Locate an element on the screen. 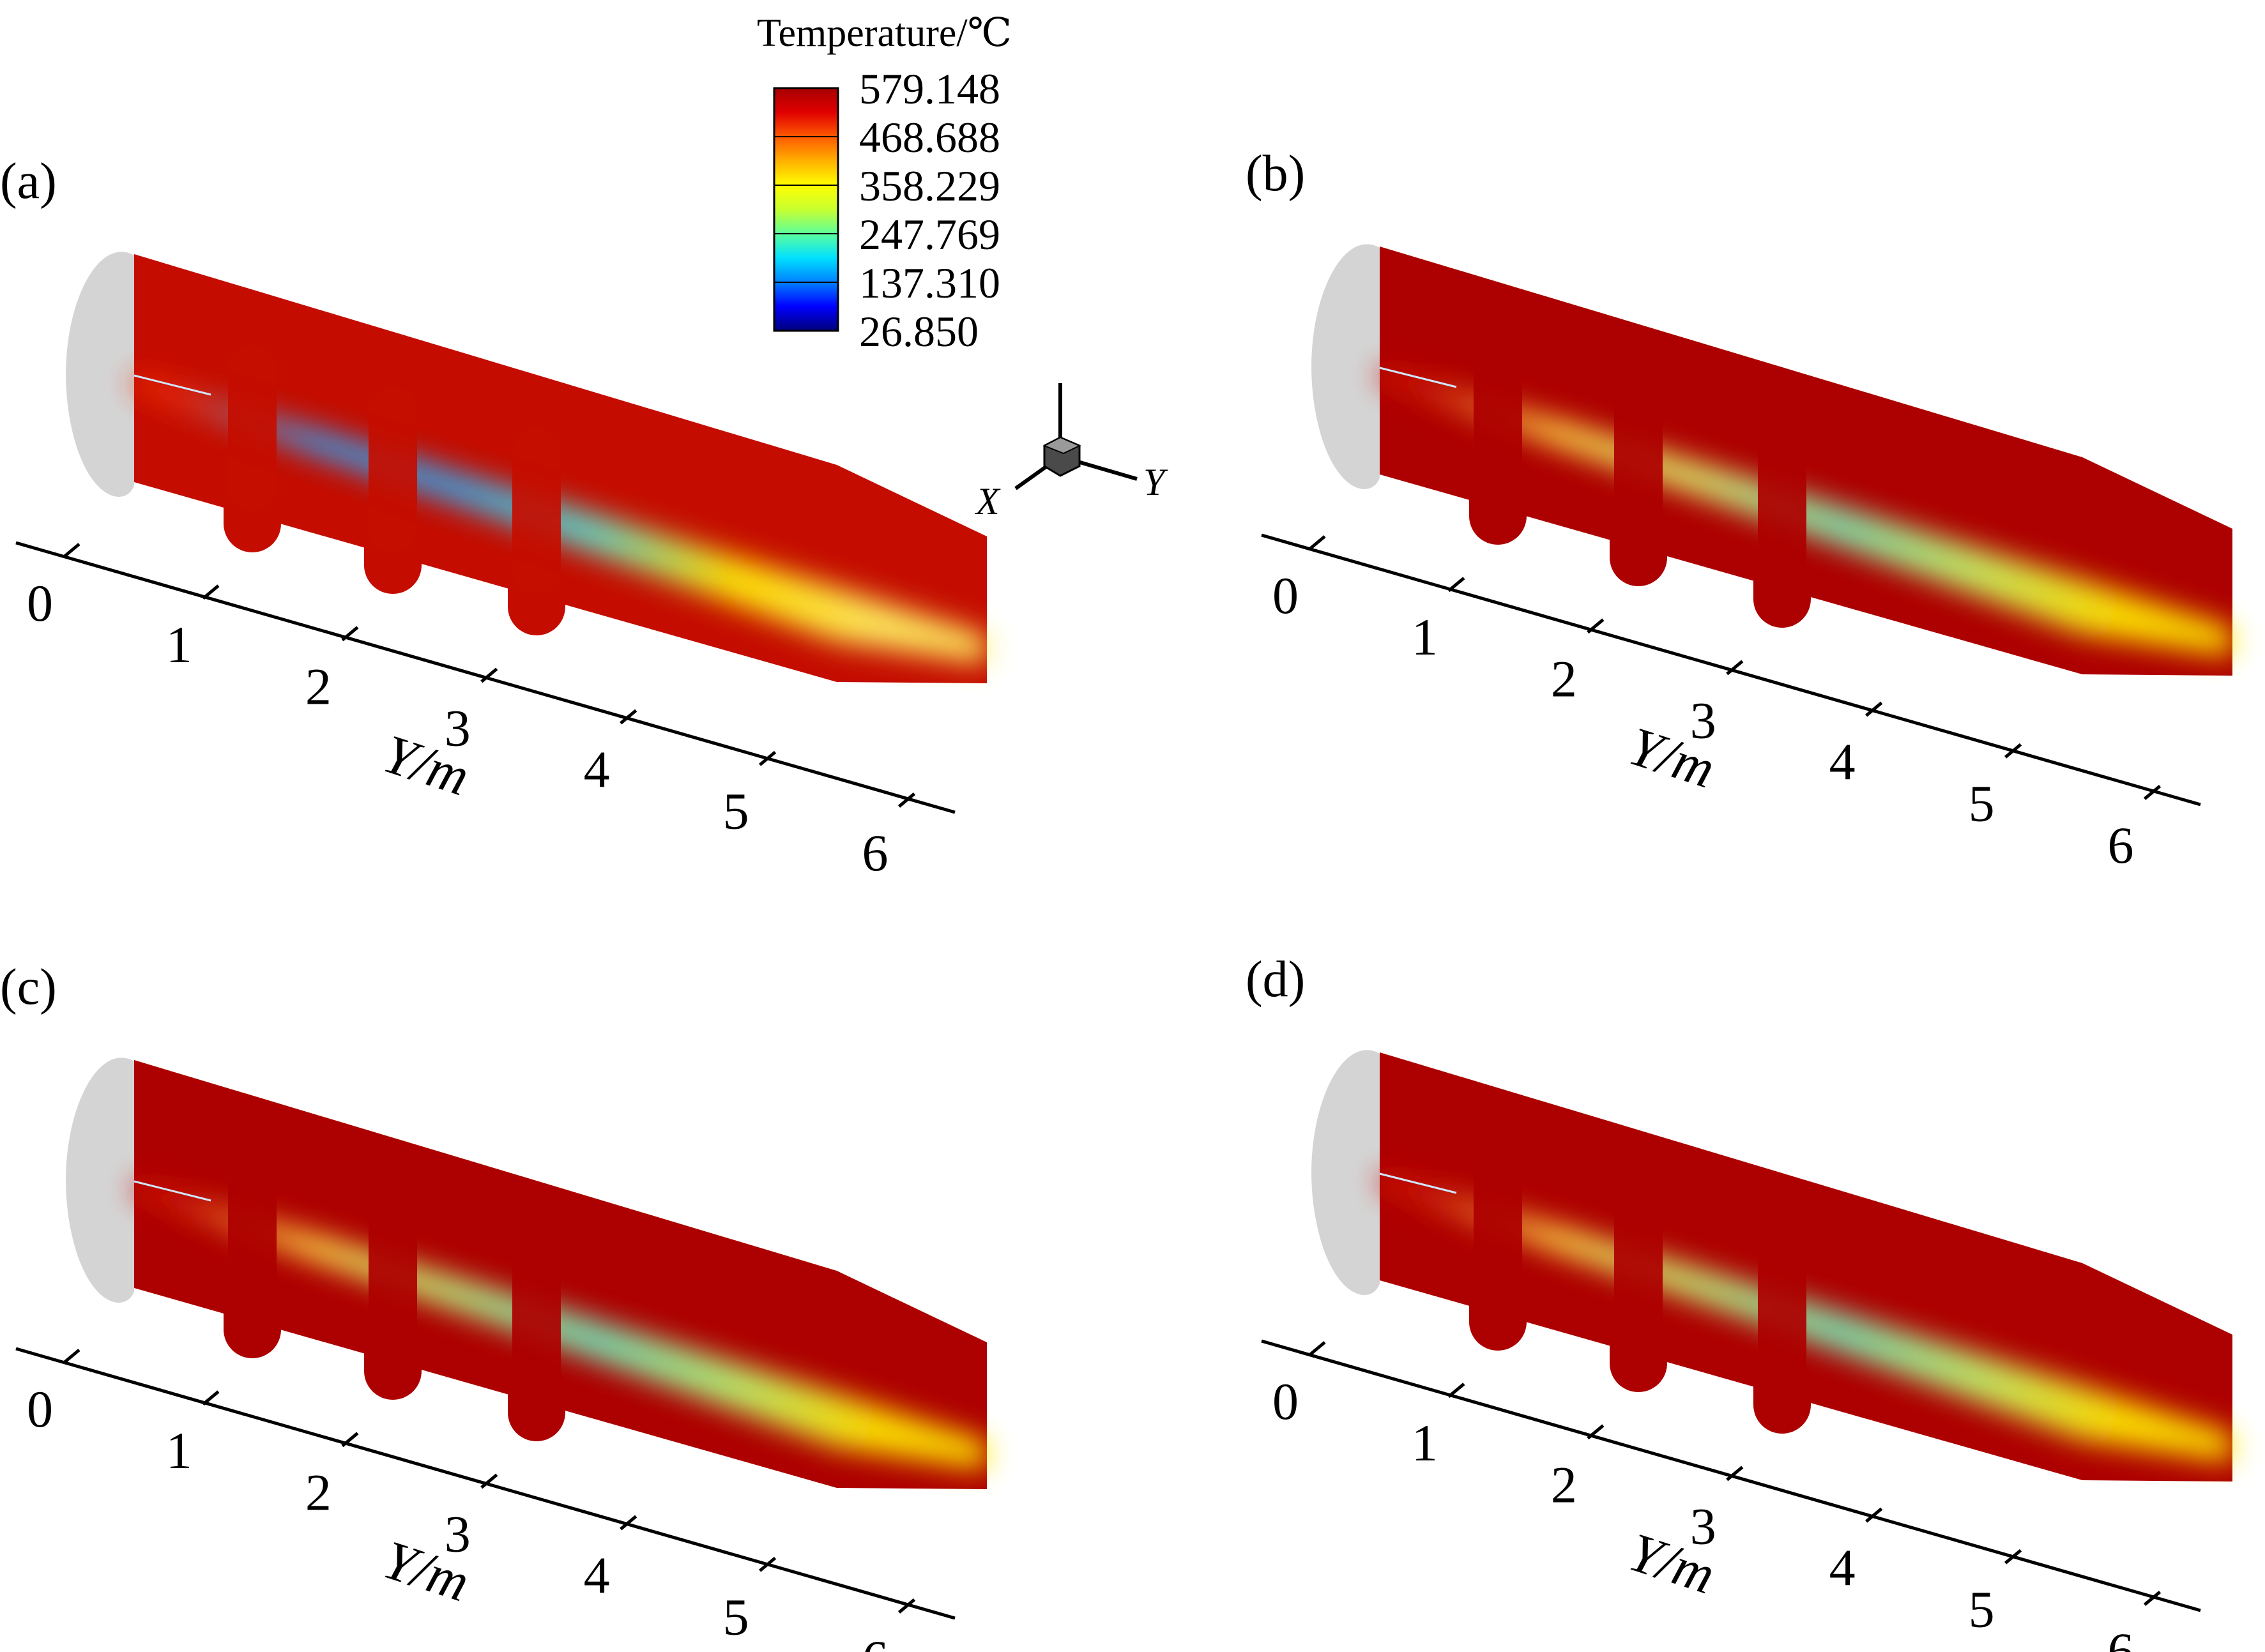 Image resolution: width=2265 pixels, height=1652 pixels. axis-triad: X Y is located at coordinates (1072, 453).